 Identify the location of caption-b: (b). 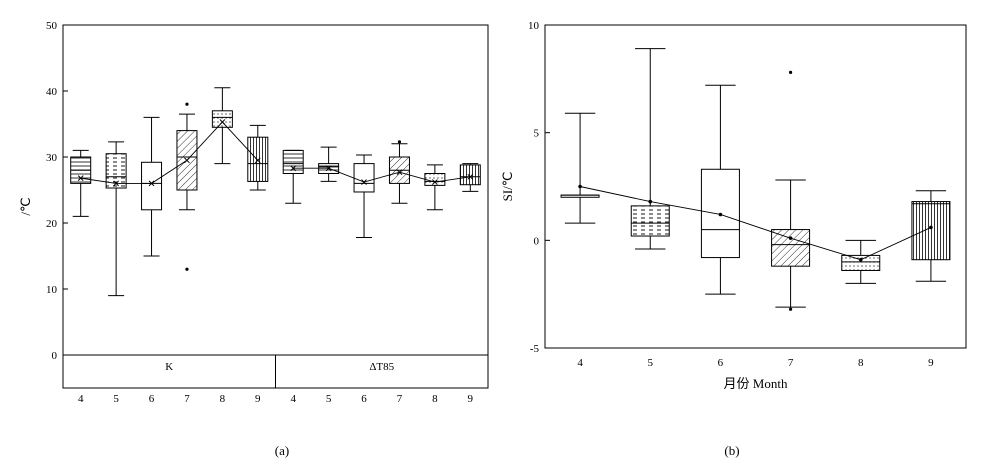
(731, 450).